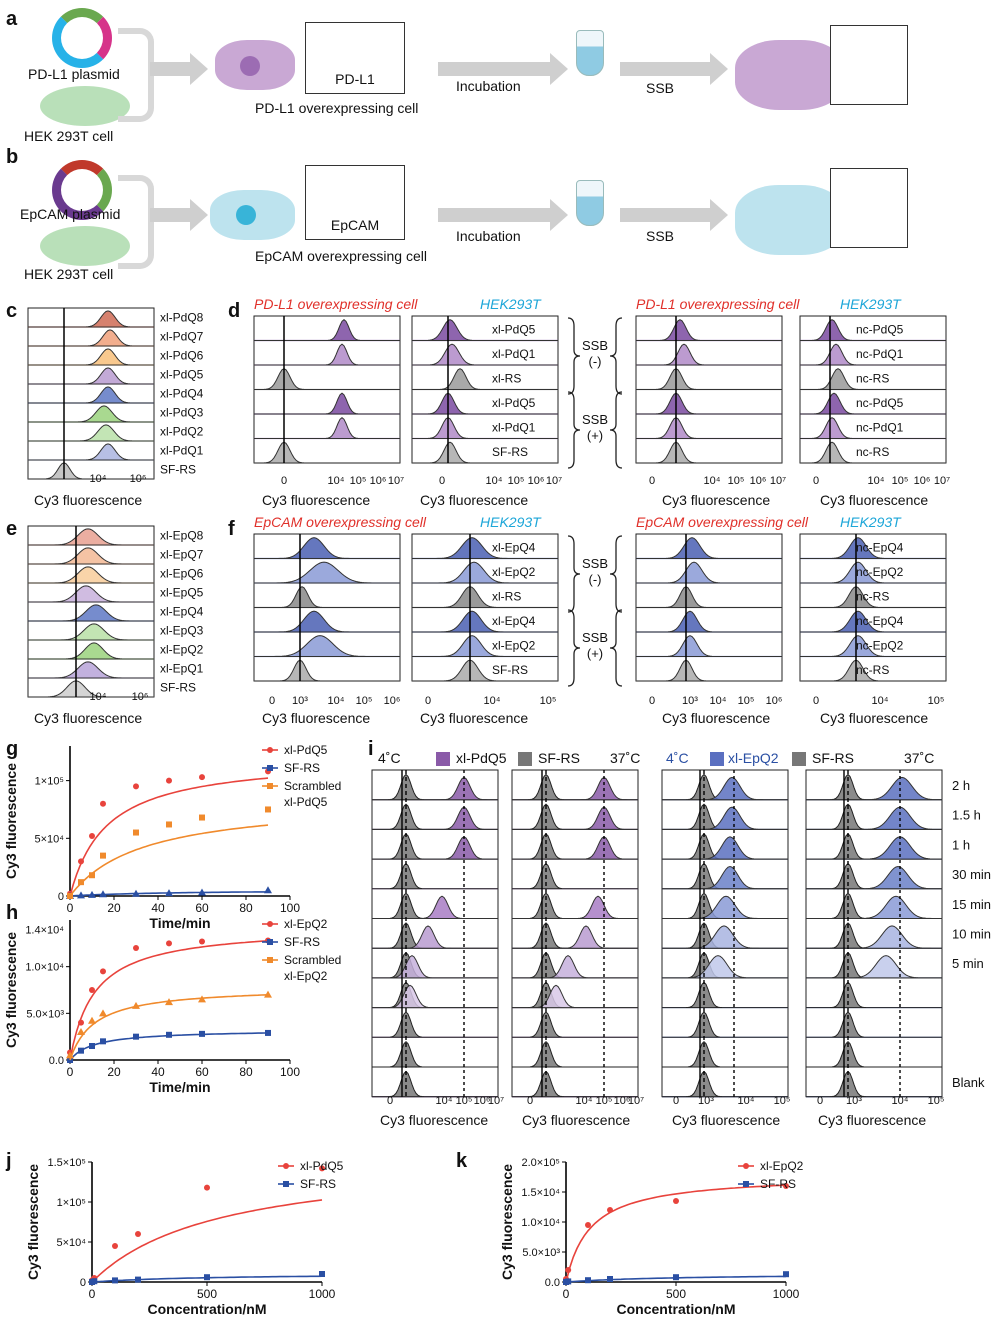 The width and height of the screenshot is (1000, 1330). I want to click on panel-letter-j: j, so click(9, 1161).